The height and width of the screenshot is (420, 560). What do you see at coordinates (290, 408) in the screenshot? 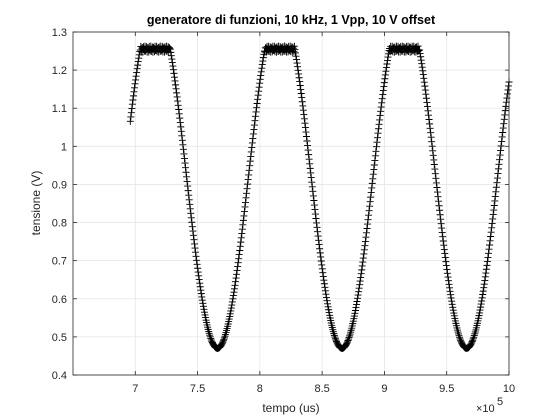
I see `x-axis-label: tempo (us)` at bounding box center [290, 408].